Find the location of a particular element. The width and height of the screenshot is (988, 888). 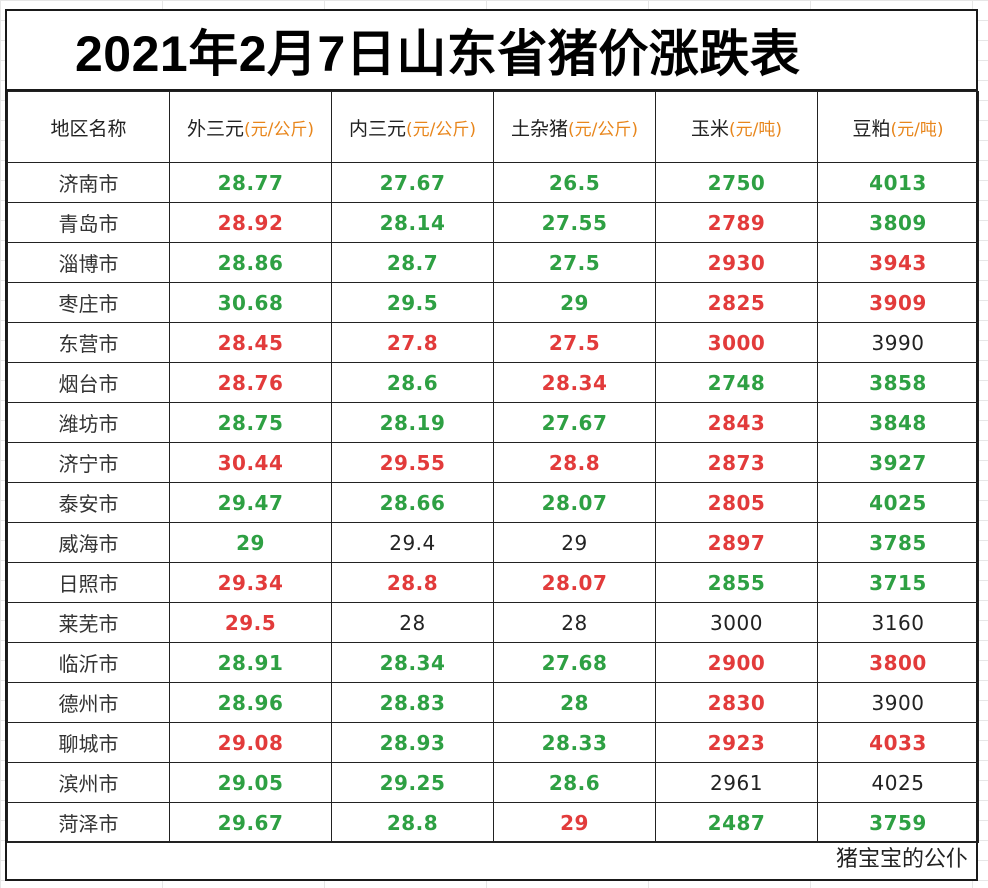

price-cell: 2830 is located at coordinates (736, 702).